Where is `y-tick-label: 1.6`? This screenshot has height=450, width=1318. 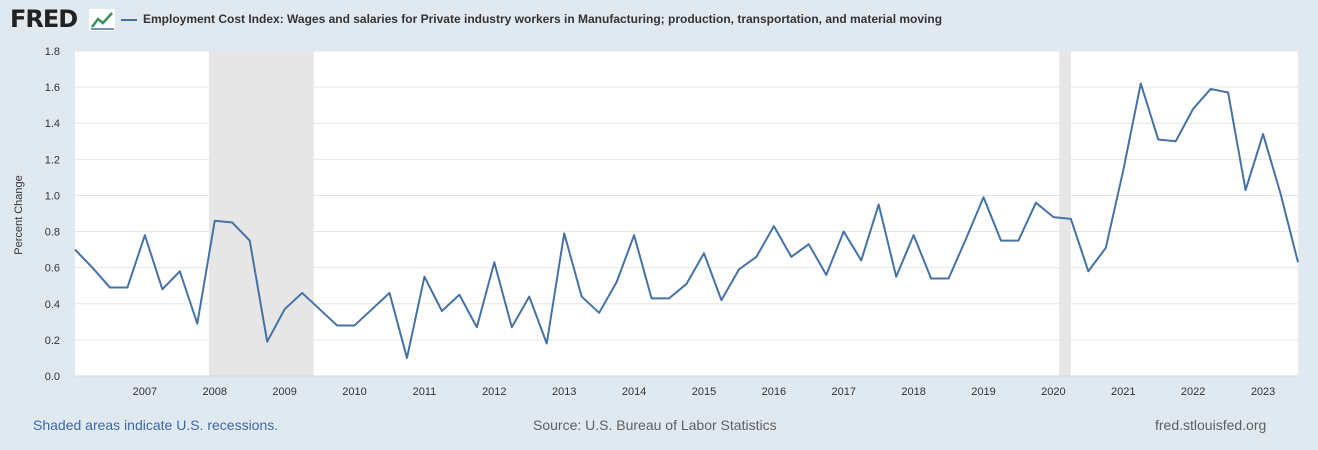
y-tick-label: 1.6 is located at coordinates (52, 88).